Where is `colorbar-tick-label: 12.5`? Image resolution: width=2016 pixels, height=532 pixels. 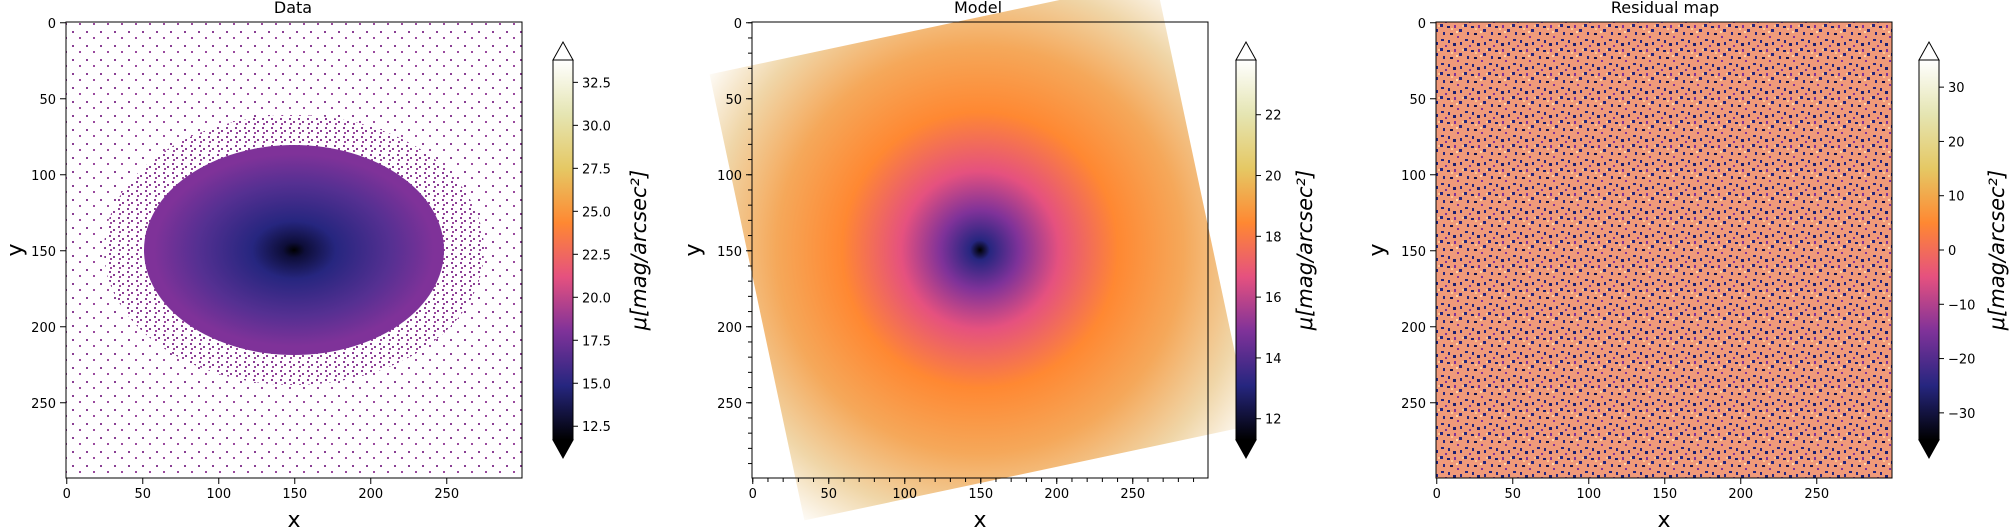
colorbar-tick-label: 12.5 is located at coordinates (596, 427).